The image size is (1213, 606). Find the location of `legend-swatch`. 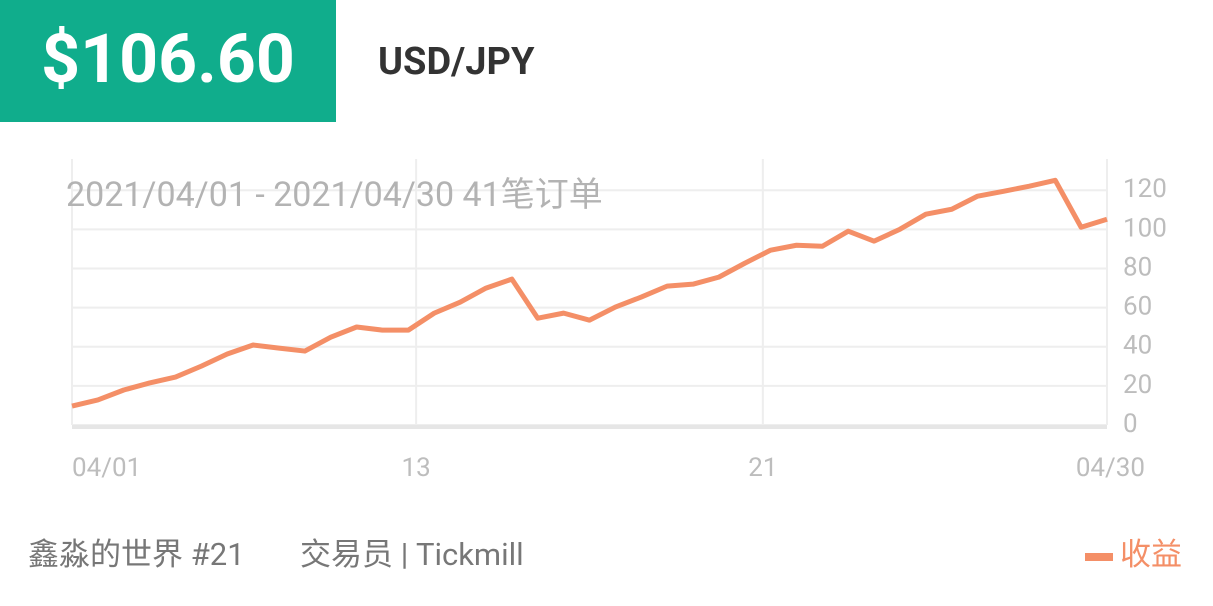

legend-swatch is located at coordinates (1099, 557).